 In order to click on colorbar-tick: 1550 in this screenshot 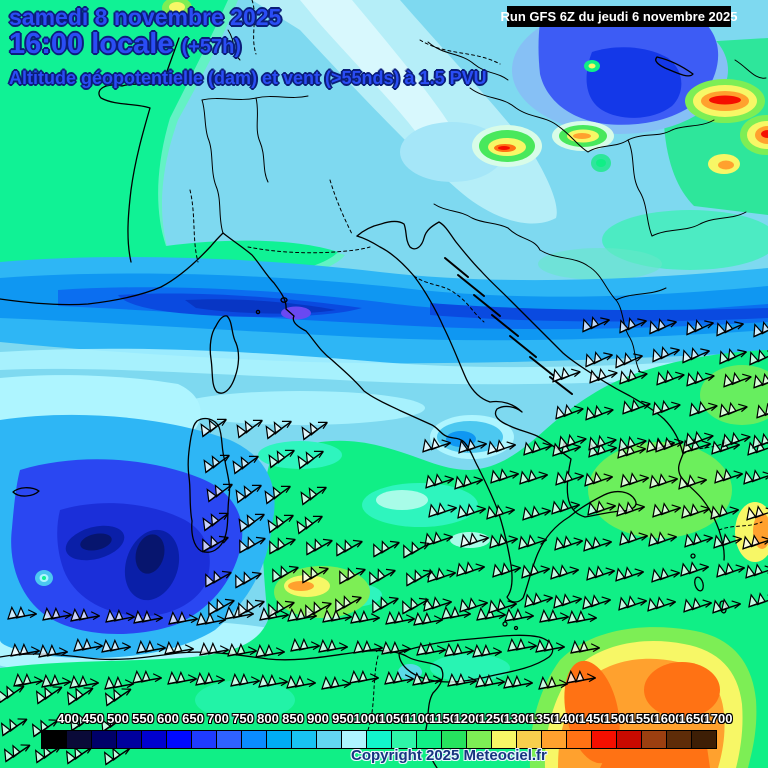, I will do `click(643, 718)`.